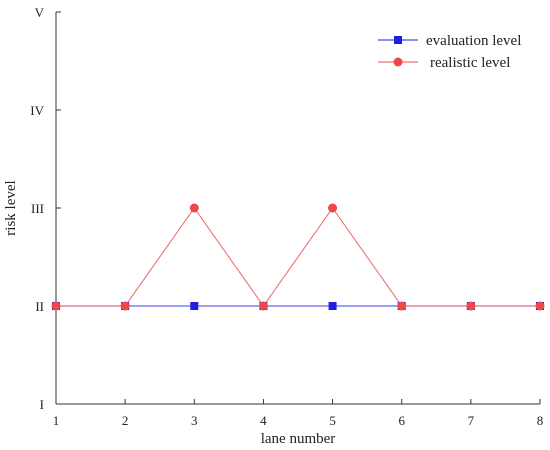 The width and height of the screenshot is (550, 450). What do you see at coordinates (37, 110) in the screenshot?
I see `y-tick-label: IV` at bounding box center [37, 110].